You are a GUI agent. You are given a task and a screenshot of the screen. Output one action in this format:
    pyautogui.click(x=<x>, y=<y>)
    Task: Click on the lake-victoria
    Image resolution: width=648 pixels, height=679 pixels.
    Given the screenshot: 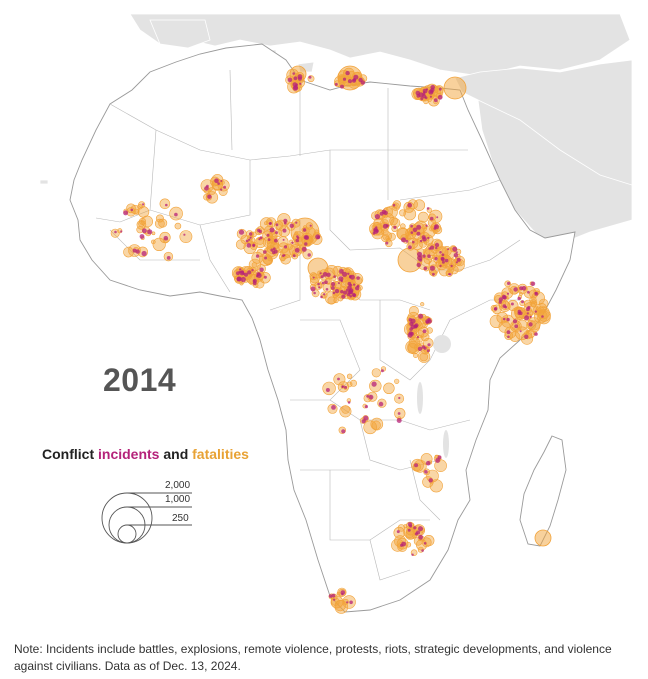 What is the action you would take?
    pyautogui.click(x=442, y=344)
    